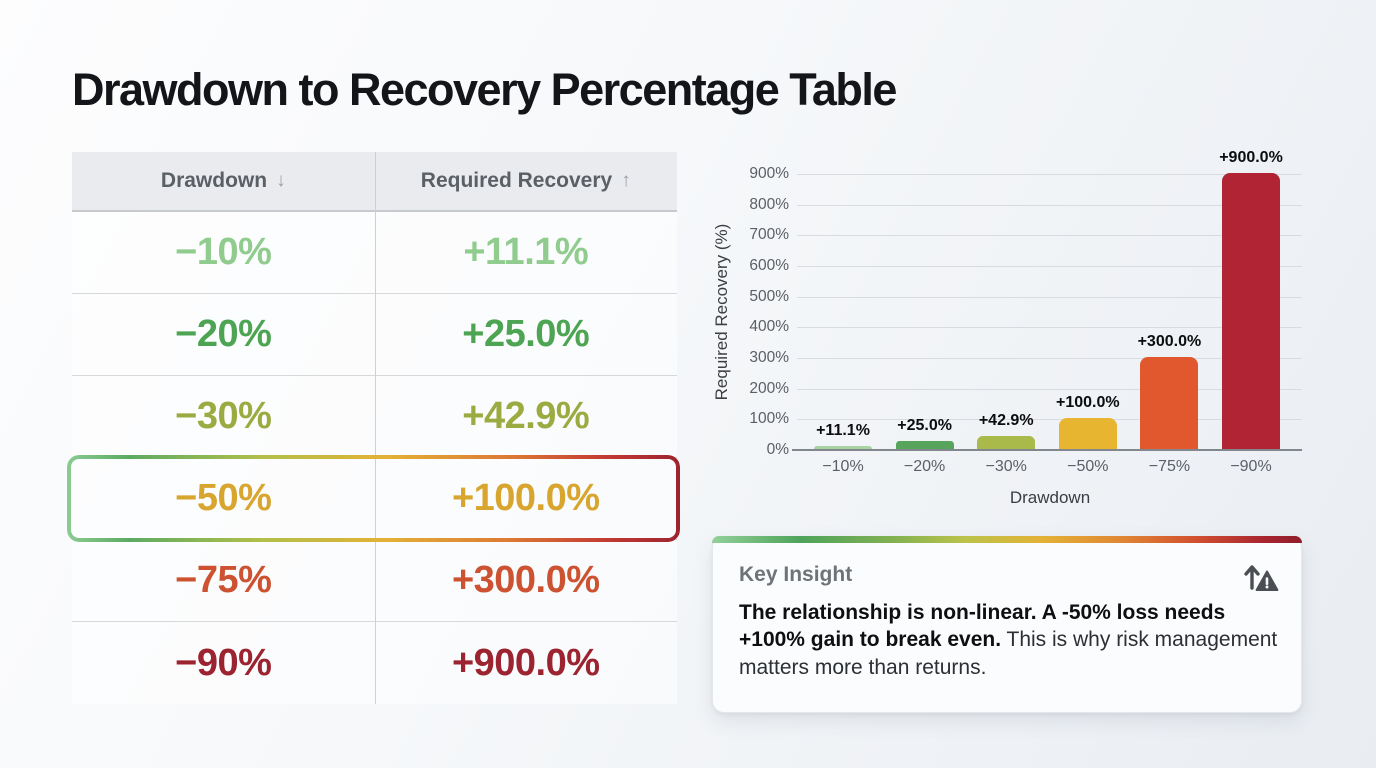 Image resolution: width=1376 pixels, height=768 pixels. What do you see at coordinates (526, 252) in the screenshot?
I see `recovery-value: +11.1%` at bounding box center [526, 252].